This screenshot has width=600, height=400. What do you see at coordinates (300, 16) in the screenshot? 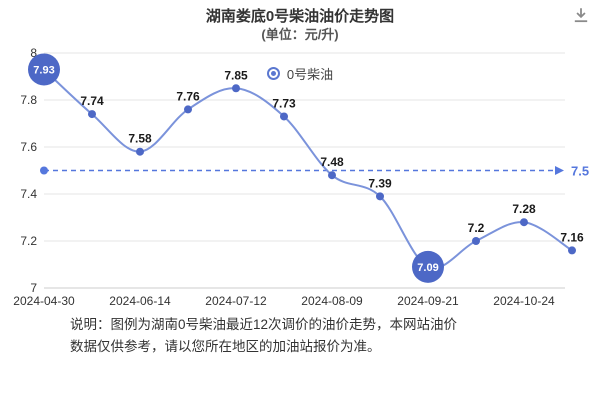
I see `page-title: 湖南娄底0号柴油油价走势图` at bounding box center [300, 16].